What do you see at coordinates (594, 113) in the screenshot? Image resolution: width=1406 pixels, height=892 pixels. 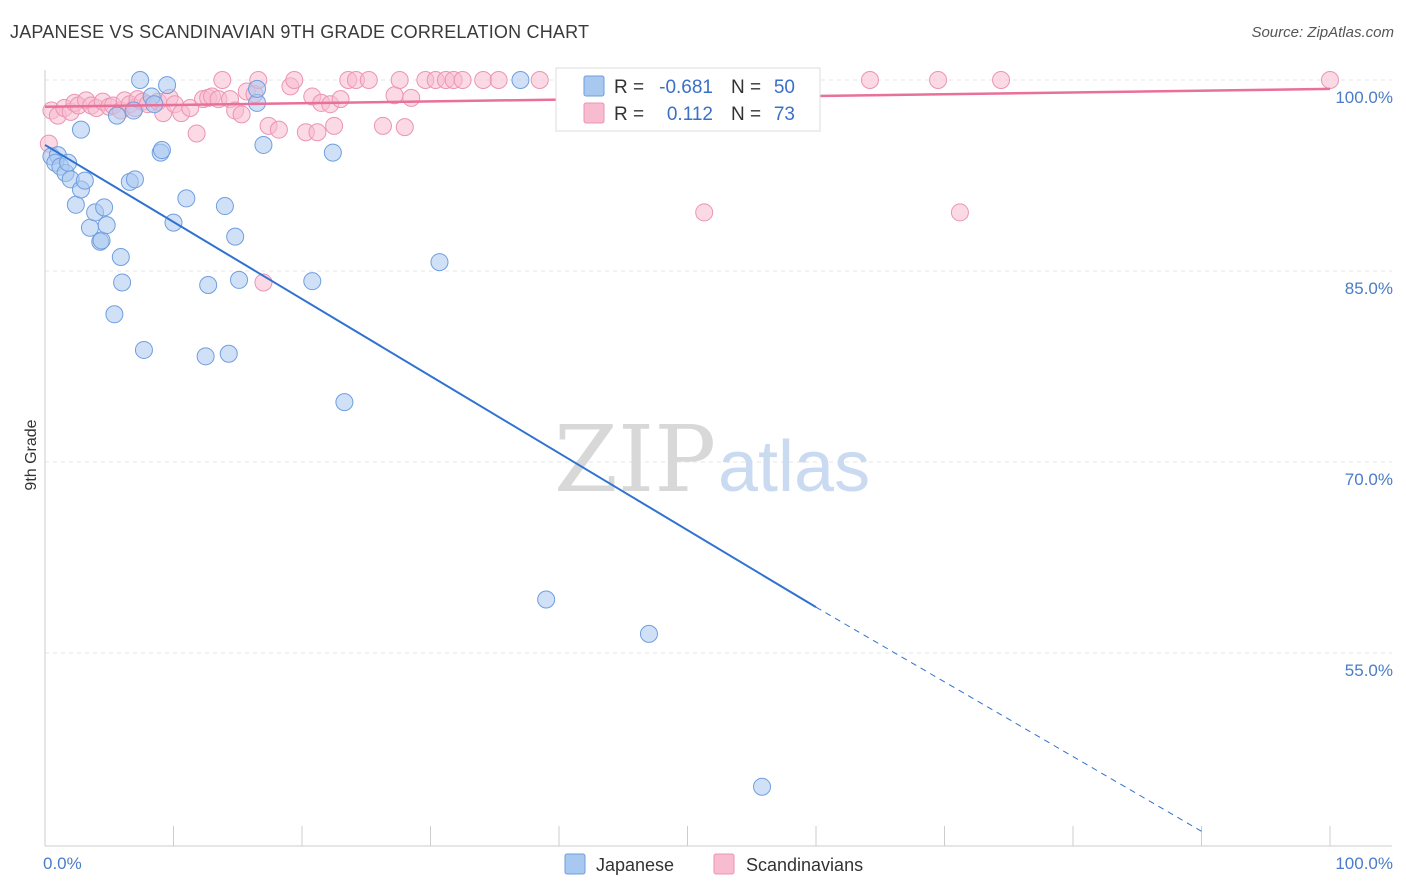 I see `stats-scandinavian-swatch` at bounding box center [594, 113].